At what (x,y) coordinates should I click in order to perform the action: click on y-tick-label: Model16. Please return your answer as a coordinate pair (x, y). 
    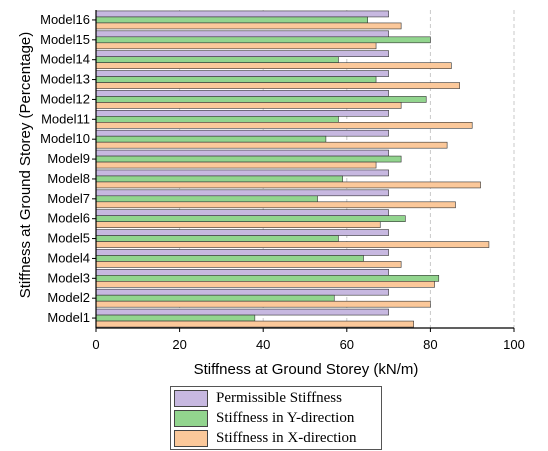
    Looking at the image, I should click on (65, 19).